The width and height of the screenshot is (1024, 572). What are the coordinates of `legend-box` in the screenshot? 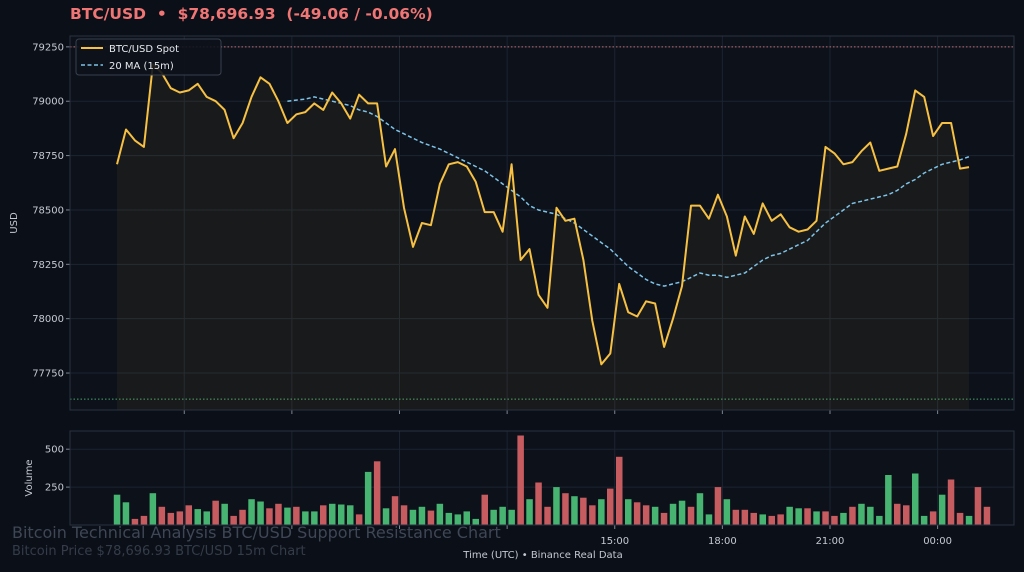 It's located at (148, 57).